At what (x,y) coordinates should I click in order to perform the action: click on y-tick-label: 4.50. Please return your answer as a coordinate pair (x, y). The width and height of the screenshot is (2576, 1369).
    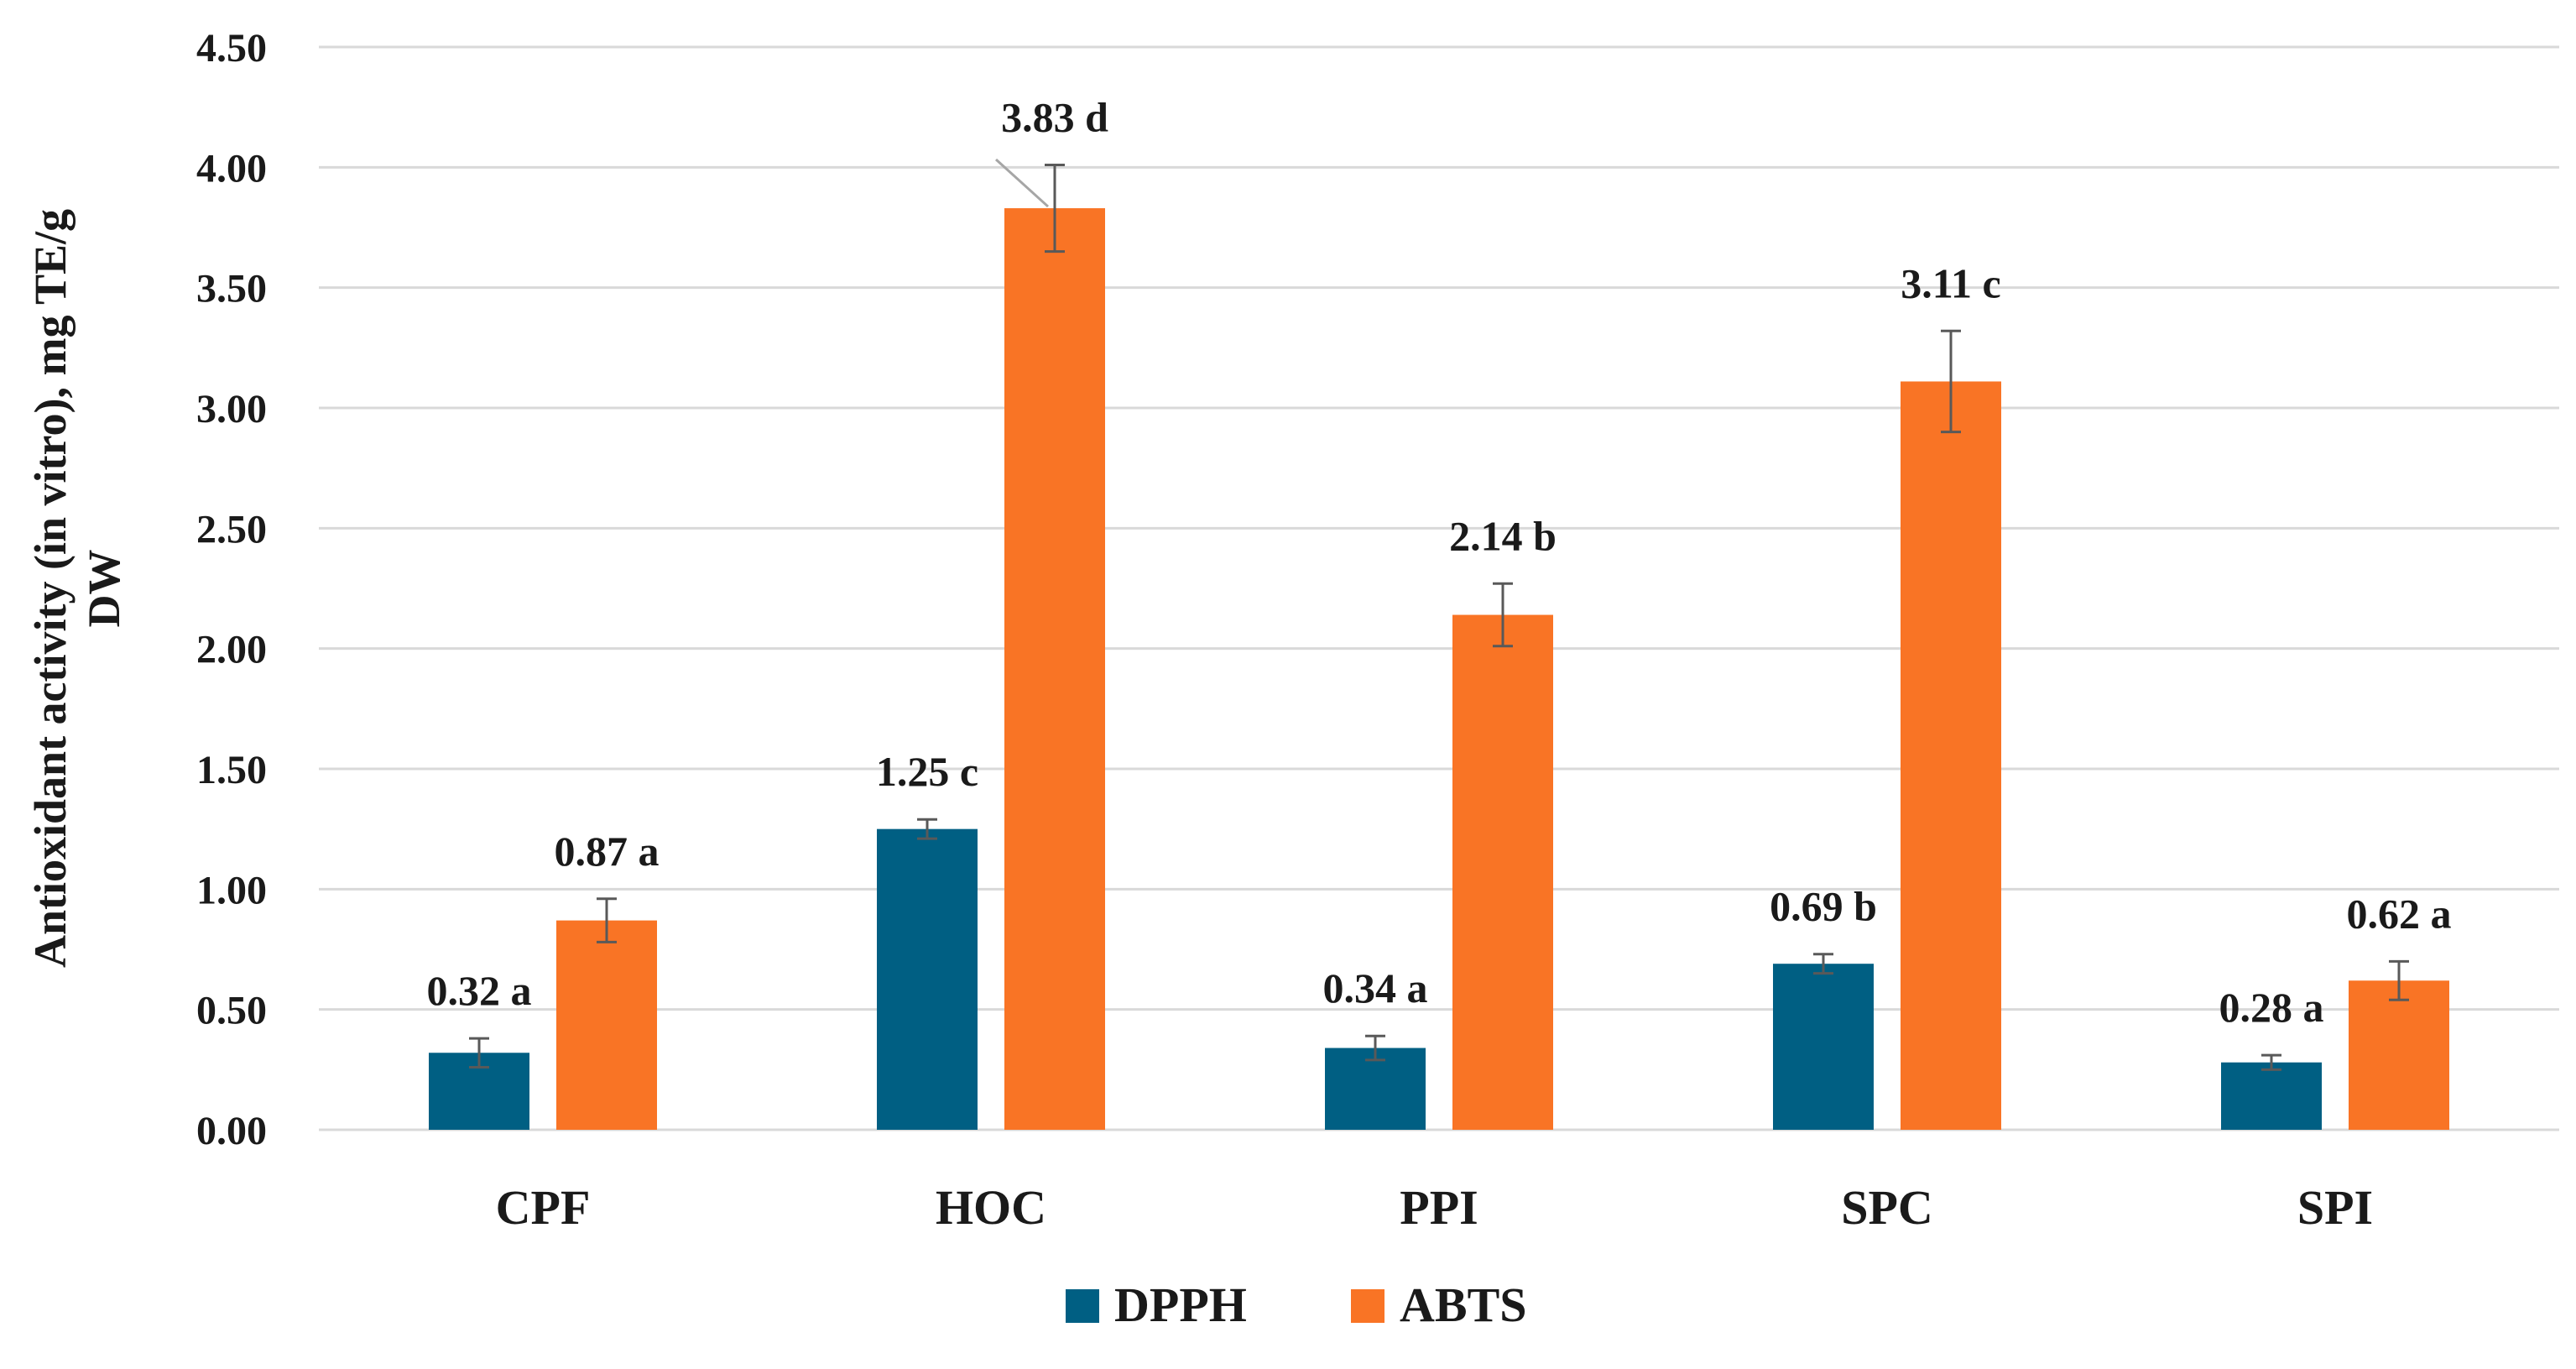
    Looking at the image, I should click on (231, 48).